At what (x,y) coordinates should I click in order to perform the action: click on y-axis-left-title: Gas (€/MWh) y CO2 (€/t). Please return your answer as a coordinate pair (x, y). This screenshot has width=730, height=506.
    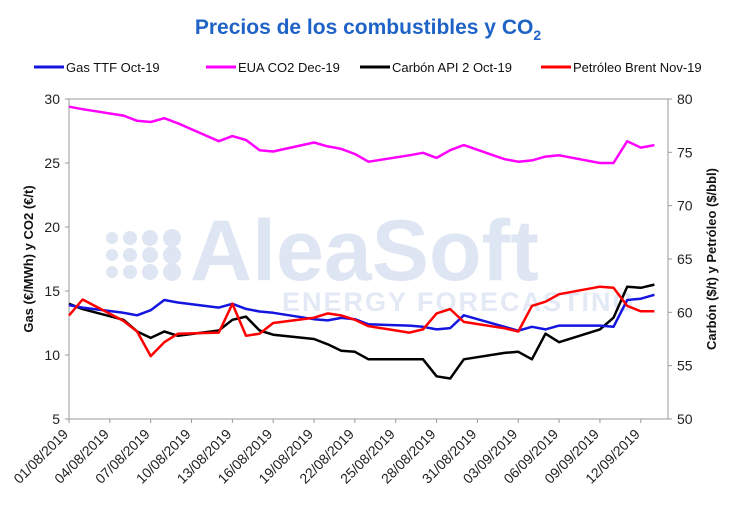
    Looking at the image, I should click on (28, 258).